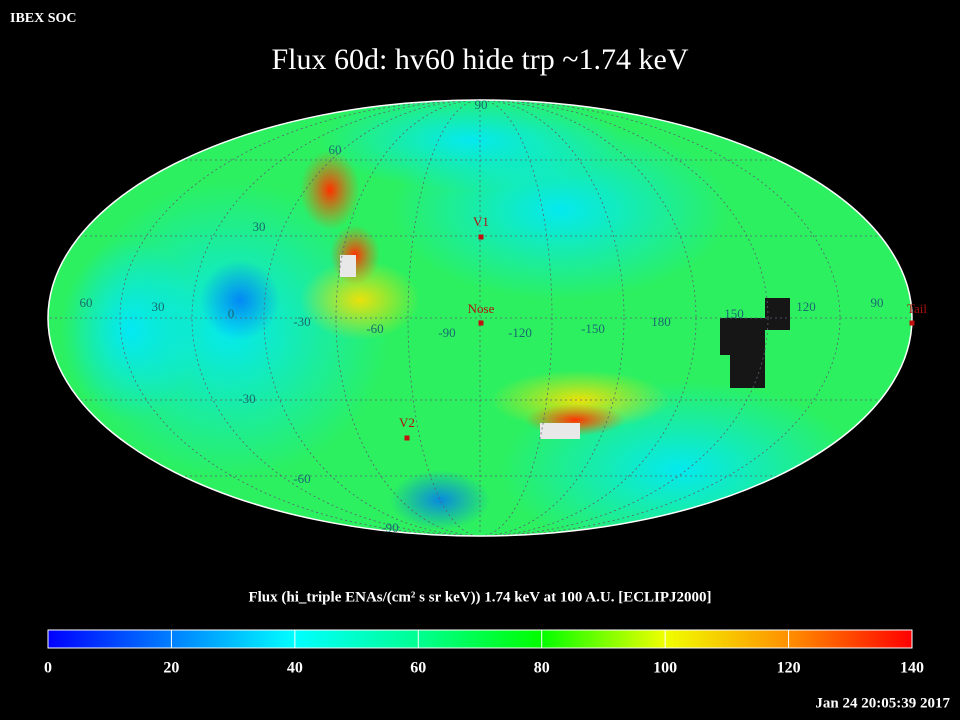 The width and height of the screenshot is (960, 720). Describe the element at coordinates (418, 668) in the screenshot. I see `colorbar-tick-label: 60` at that location.